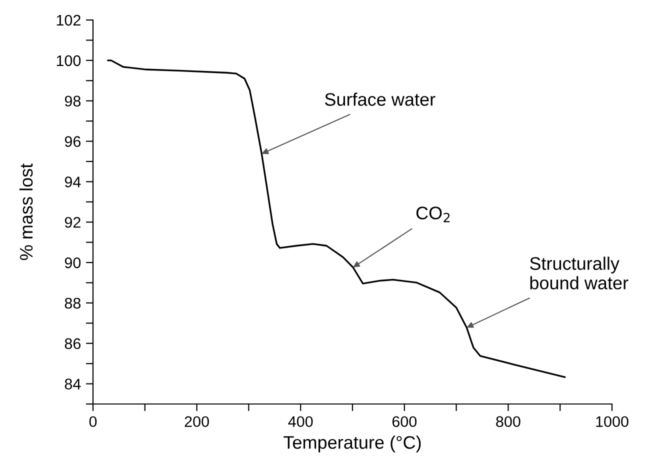  Describe the element at coordinates (612, 422) in the screenshot. I see `x-tick-label: 1000` at that location.